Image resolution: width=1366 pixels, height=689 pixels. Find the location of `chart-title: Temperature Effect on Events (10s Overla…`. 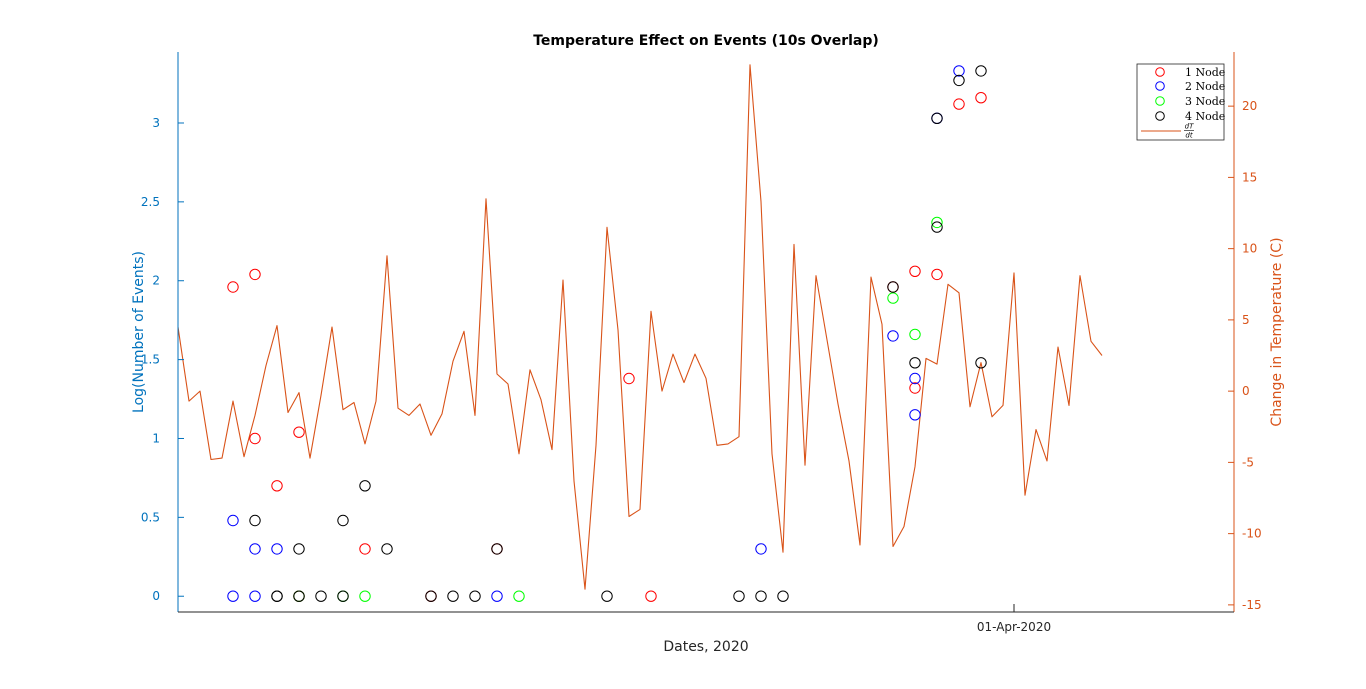

chart-title: Temperature Effect on Events (10s Overla… is located at coordinates (706, 41).